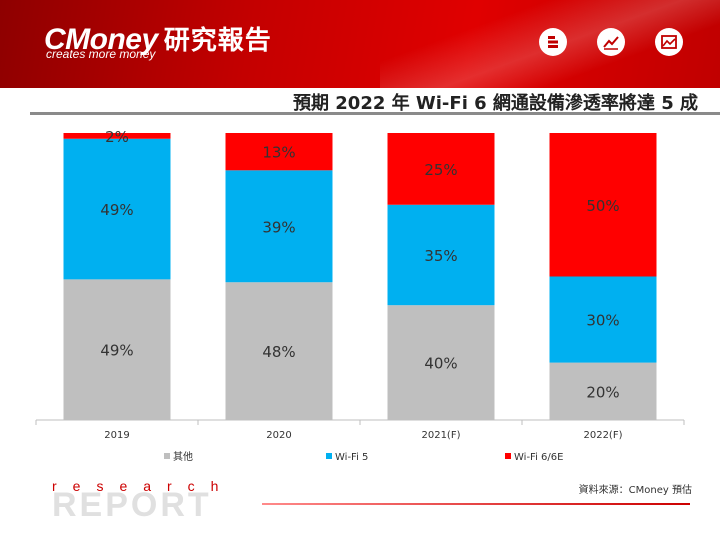 The image size is (720, 540). Describe the element at coordinates (602, 435) in the screenshot. I see `x-tick-label: 2022(F)` at that location.